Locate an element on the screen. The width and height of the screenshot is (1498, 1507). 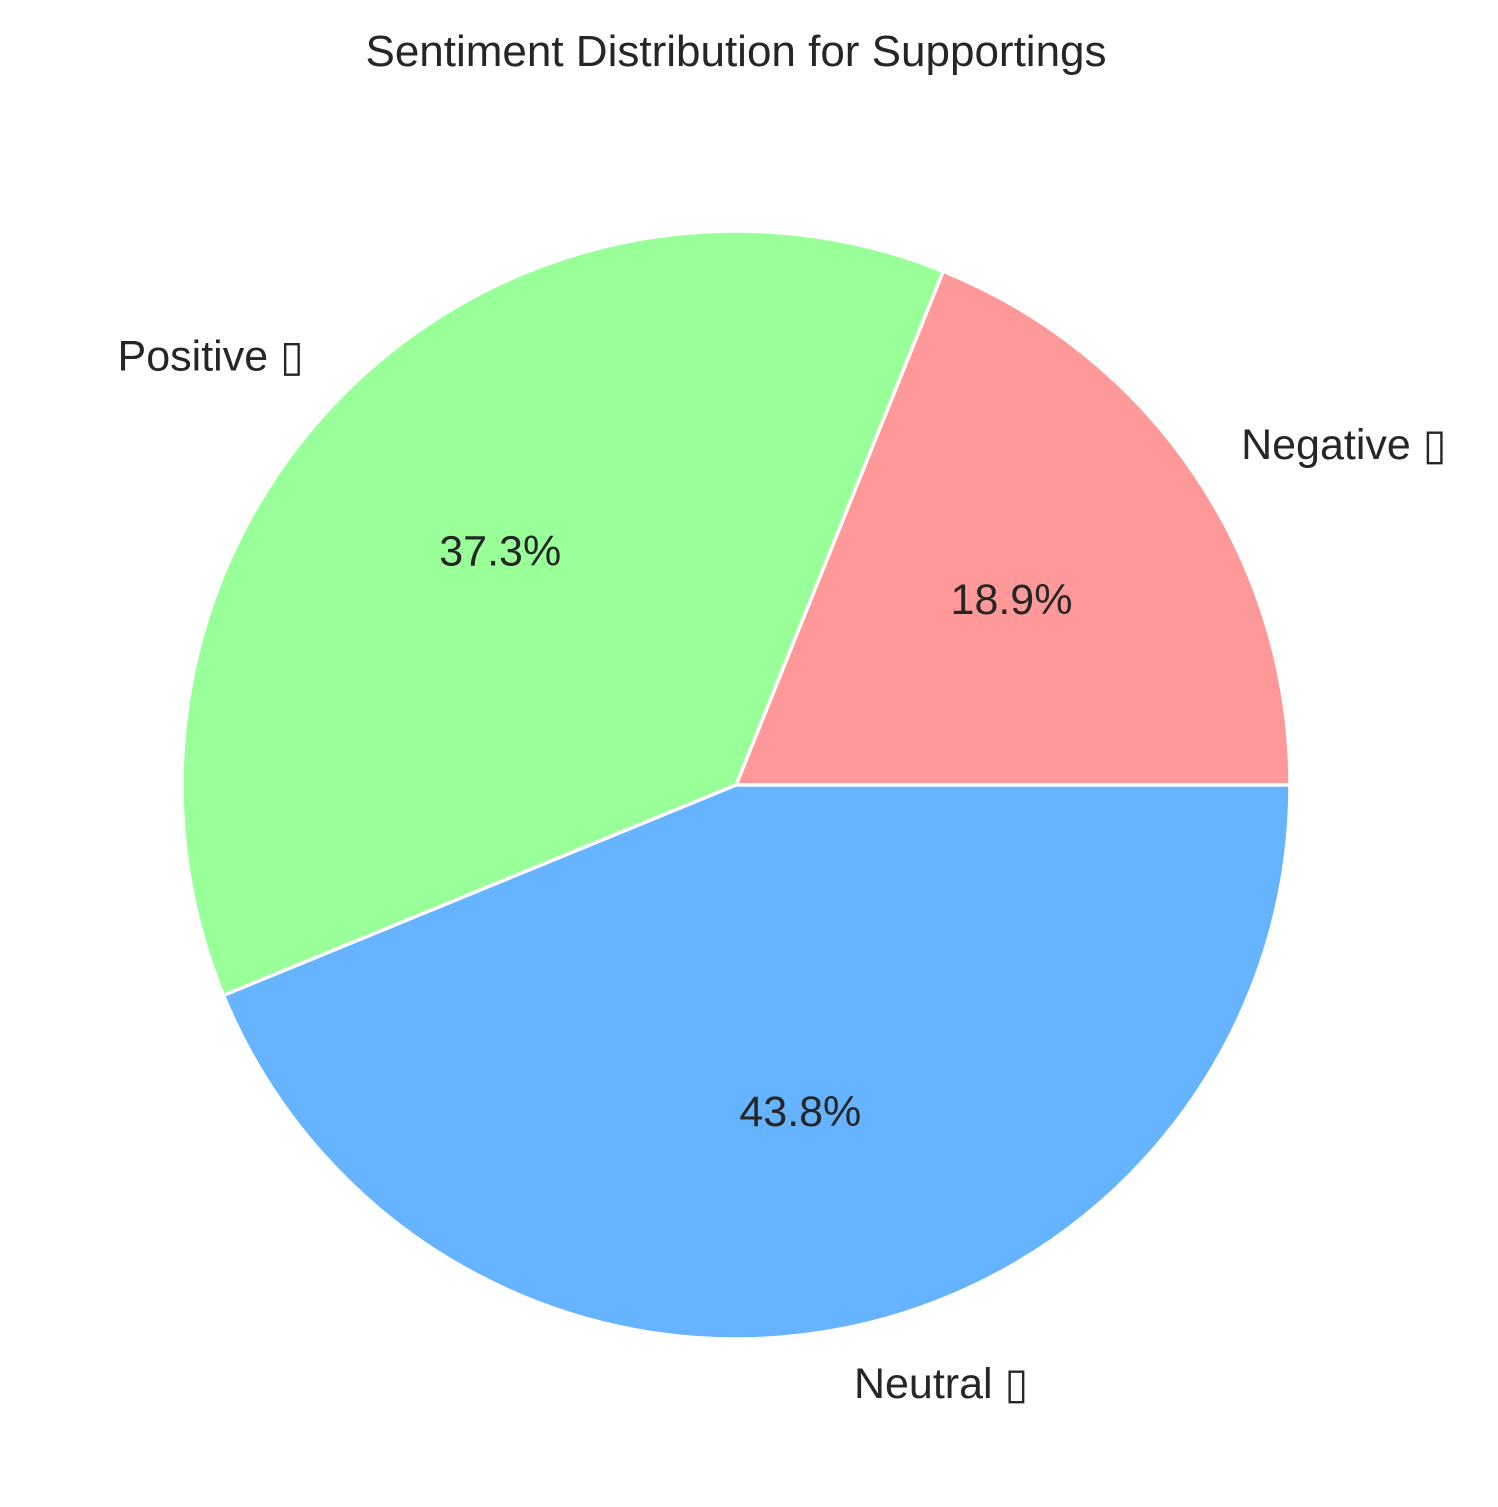
slice-category-label: Neutral ▯ is located at coordinates (941, 1384).